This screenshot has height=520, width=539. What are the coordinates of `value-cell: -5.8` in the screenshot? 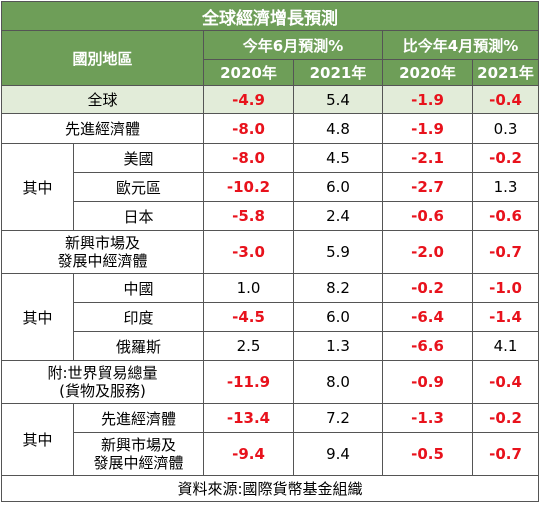 It's located at (248, 216).